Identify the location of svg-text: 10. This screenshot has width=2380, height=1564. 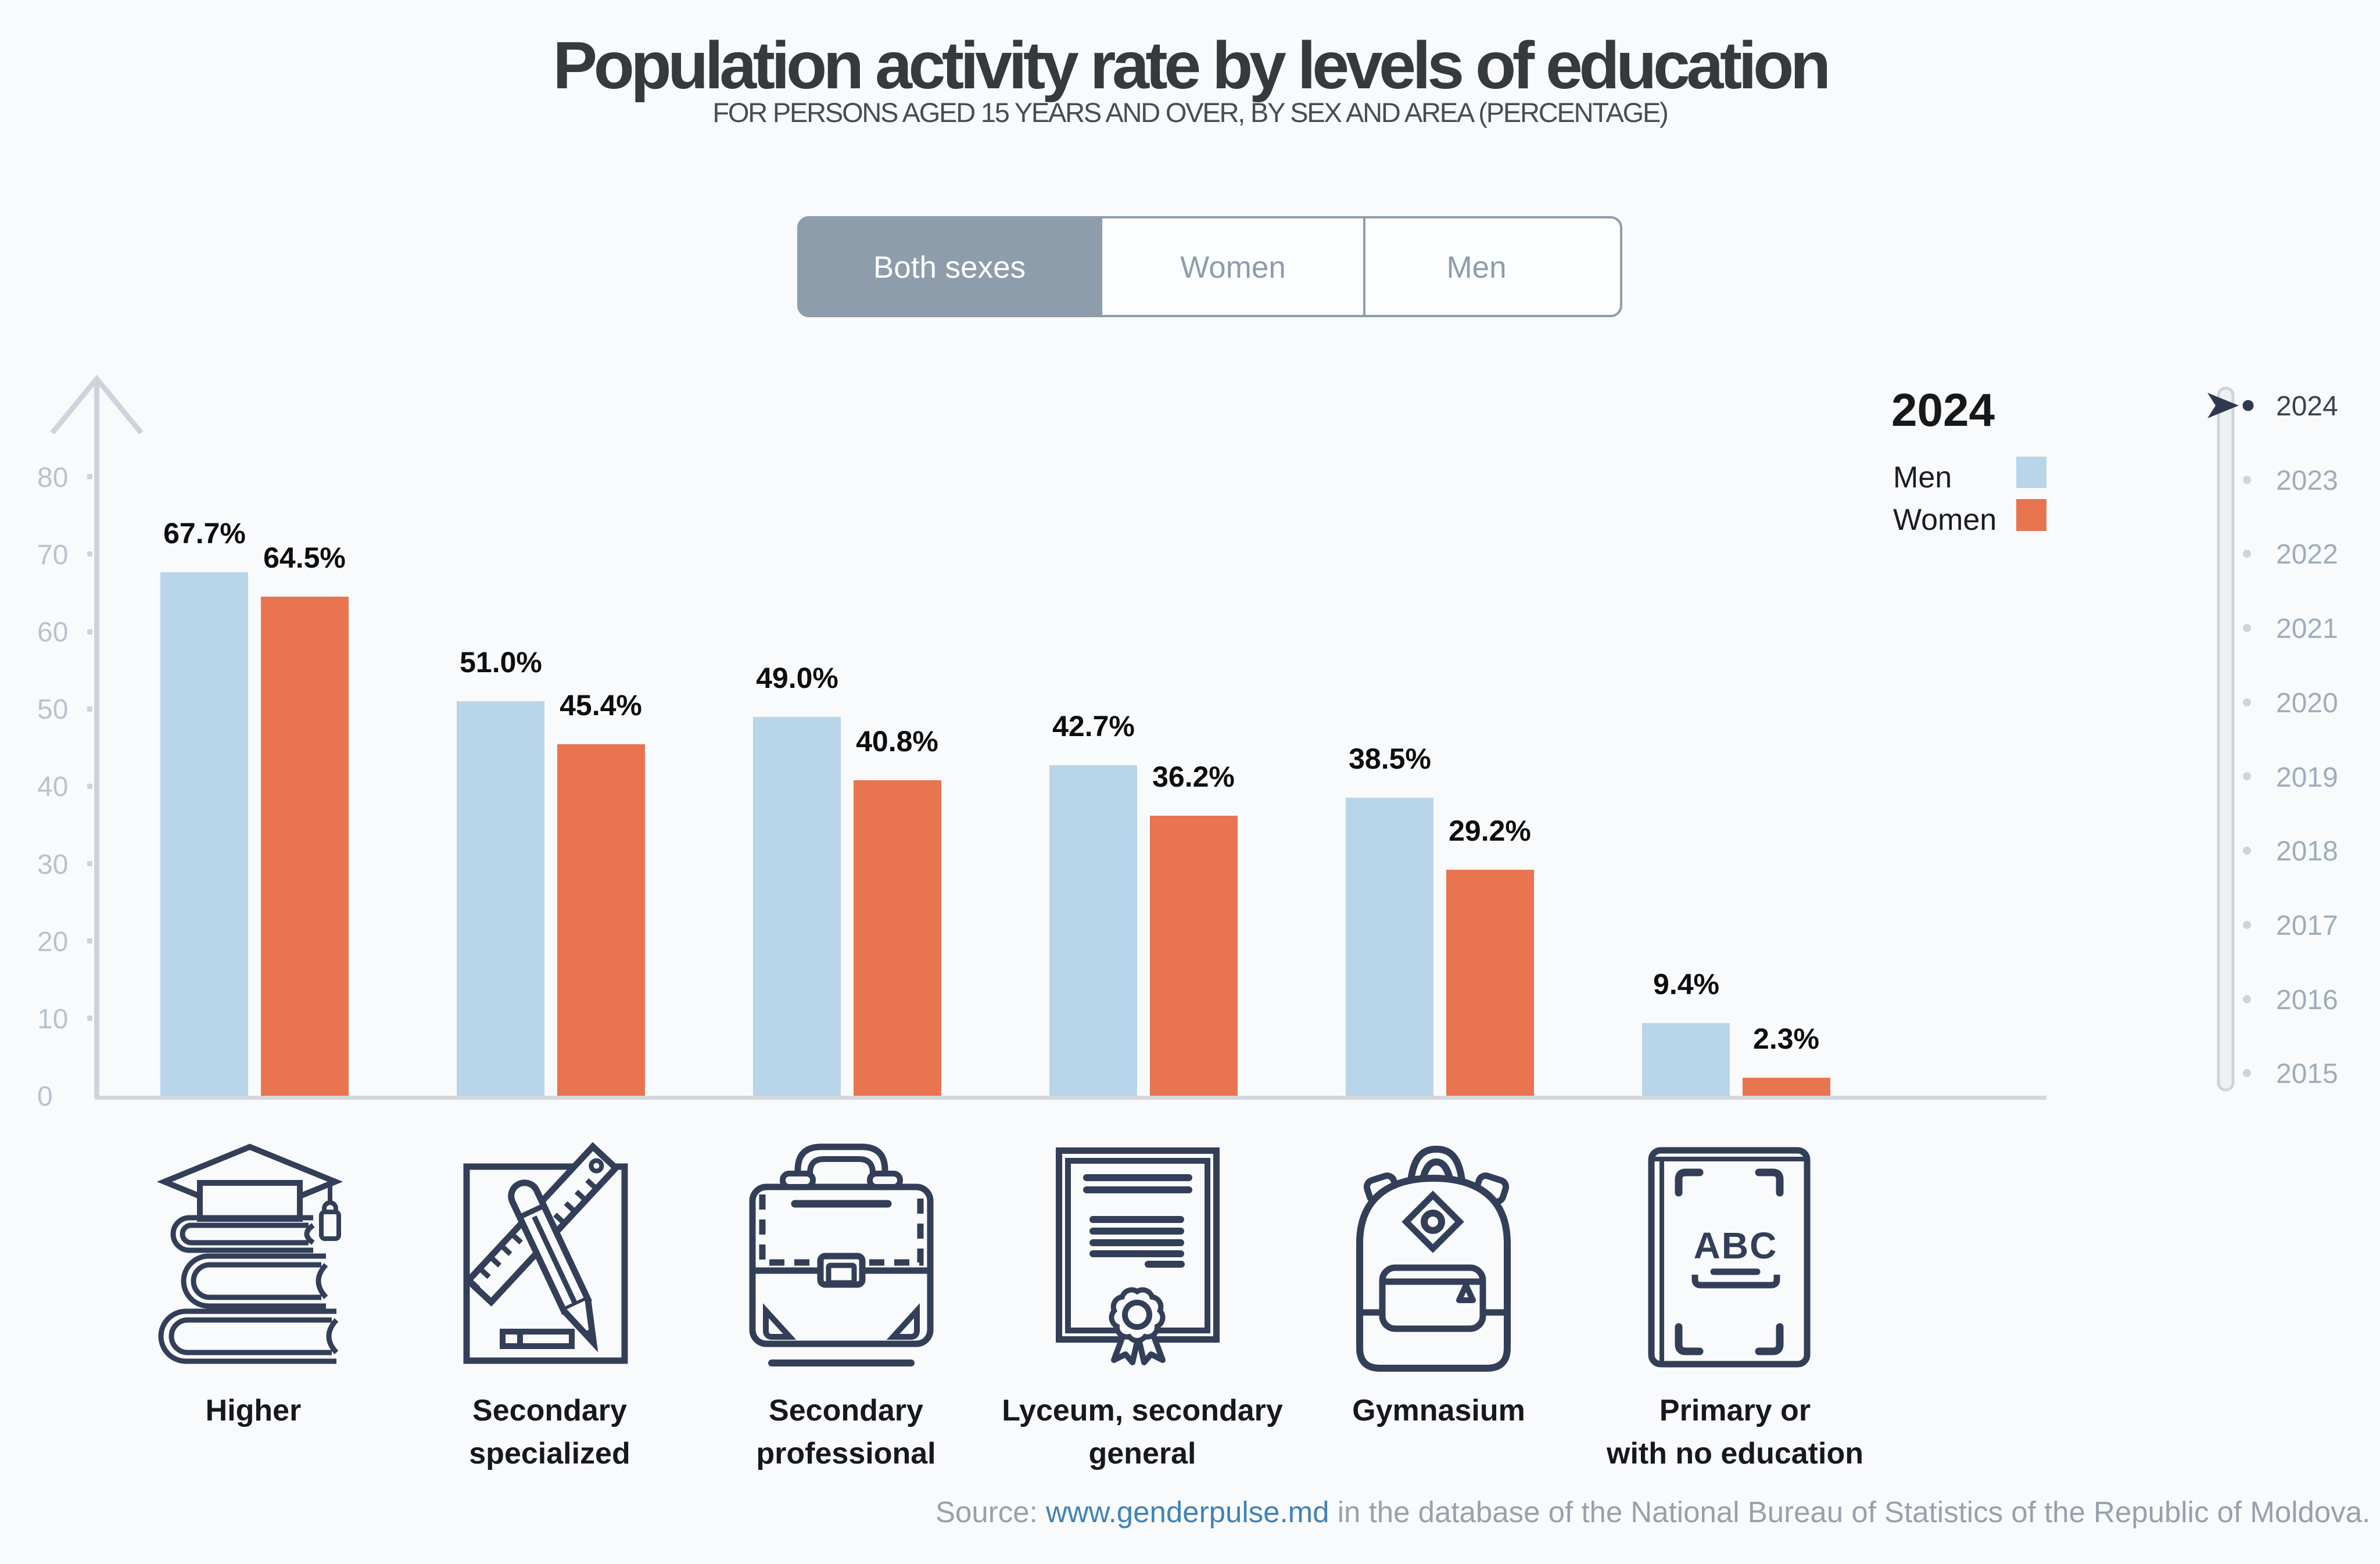
(52, 1019).